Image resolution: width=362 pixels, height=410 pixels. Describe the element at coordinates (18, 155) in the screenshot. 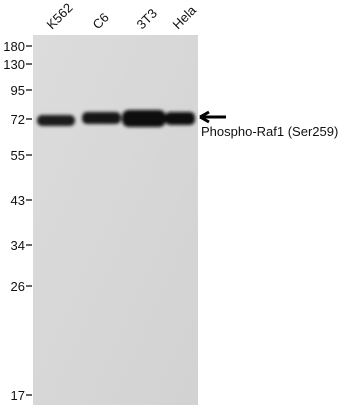

I see `marker-label: 55` at that location.